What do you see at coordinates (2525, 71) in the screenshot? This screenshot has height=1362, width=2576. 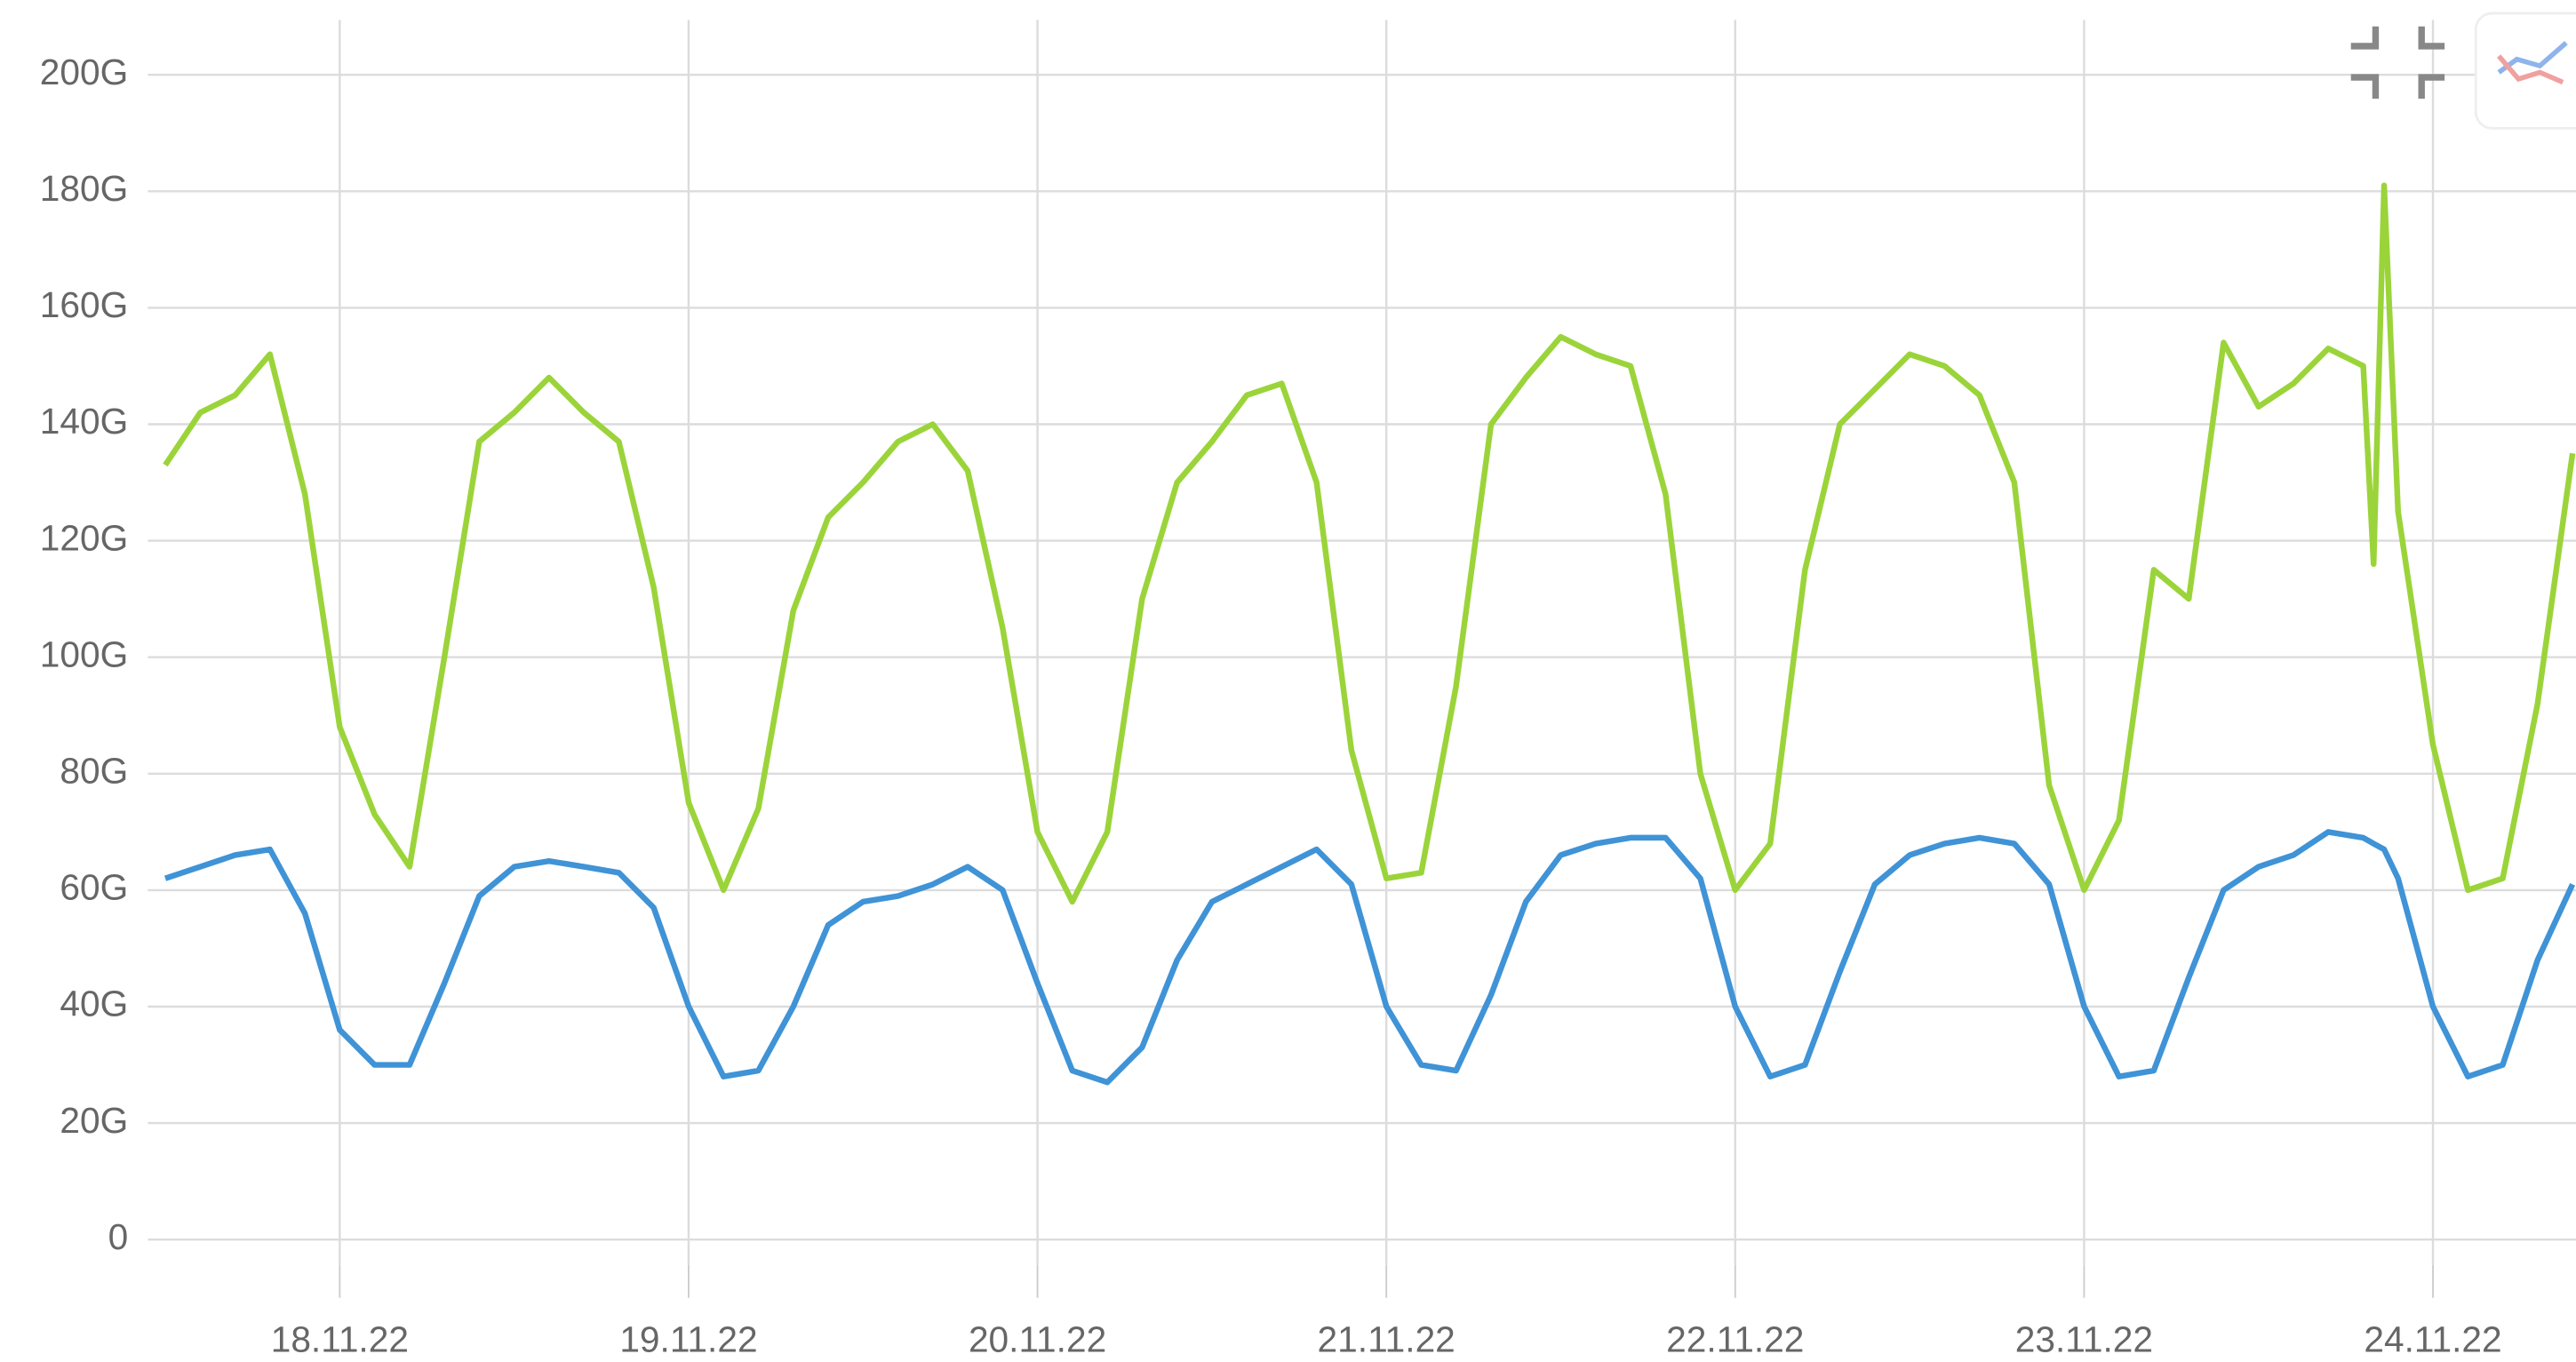 I see `chart-type-button` at bounding box center [2525, 71].